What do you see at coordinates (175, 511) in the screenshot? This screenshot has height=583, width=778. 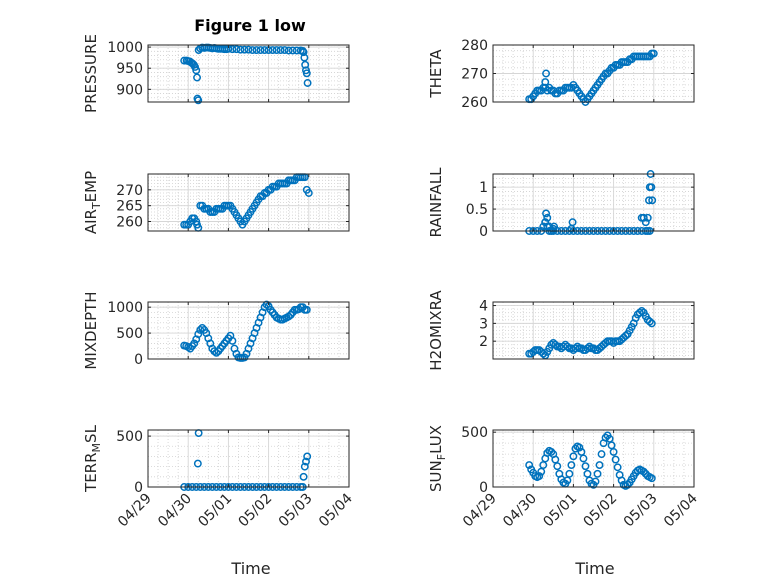 I see `x-tick-label: 04/30` at bounding box center [175, 511].